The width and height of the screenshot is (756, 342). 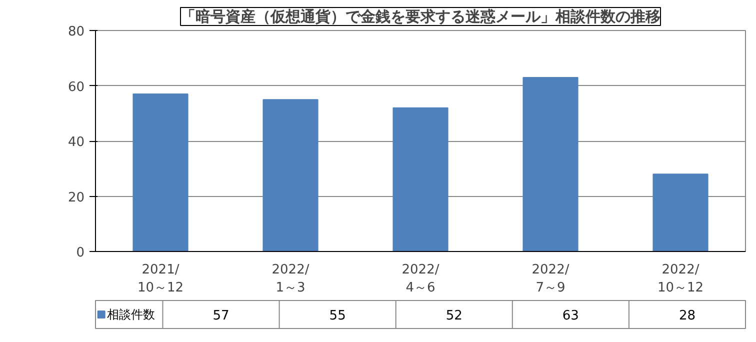 I want to click on x-tick-label: 2022/ 1～3, so click(x=291, y=279).